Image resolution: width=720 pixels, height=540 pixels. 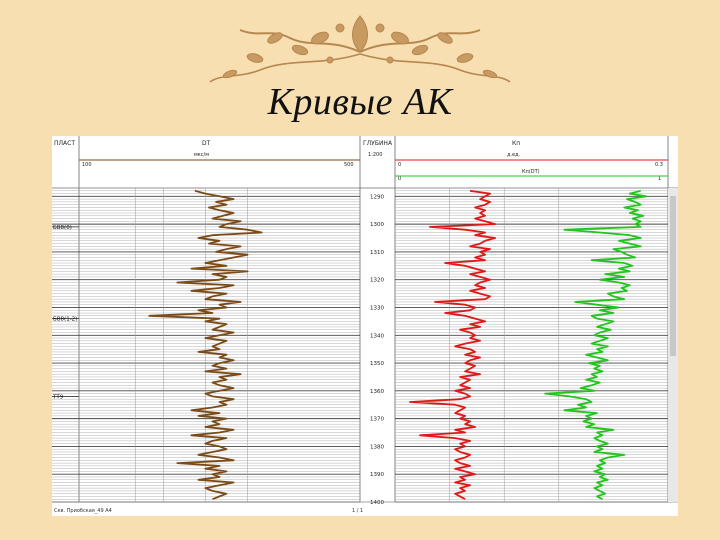 I want to click on header-depth-scale: 1:200, so click(x=375, y=155).